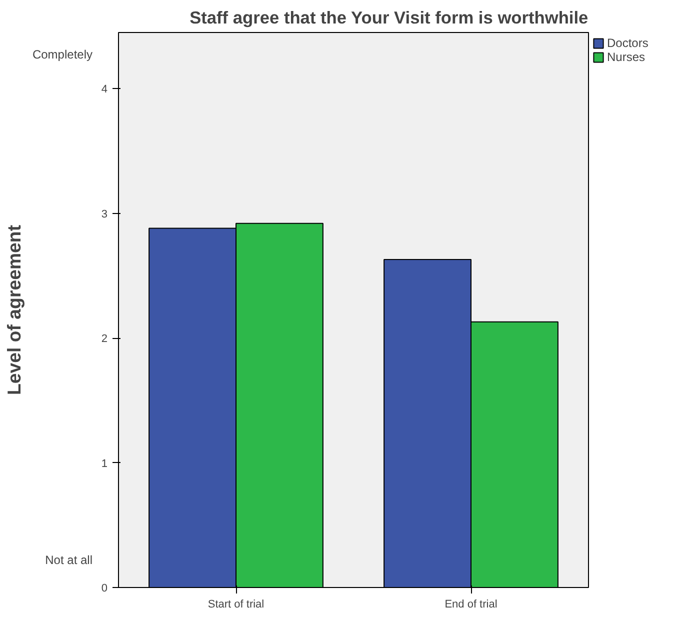 Image resolution: width=700 pixels, height=626 pixels. I want to click on y-tick-label: 3, so click(104, 214).